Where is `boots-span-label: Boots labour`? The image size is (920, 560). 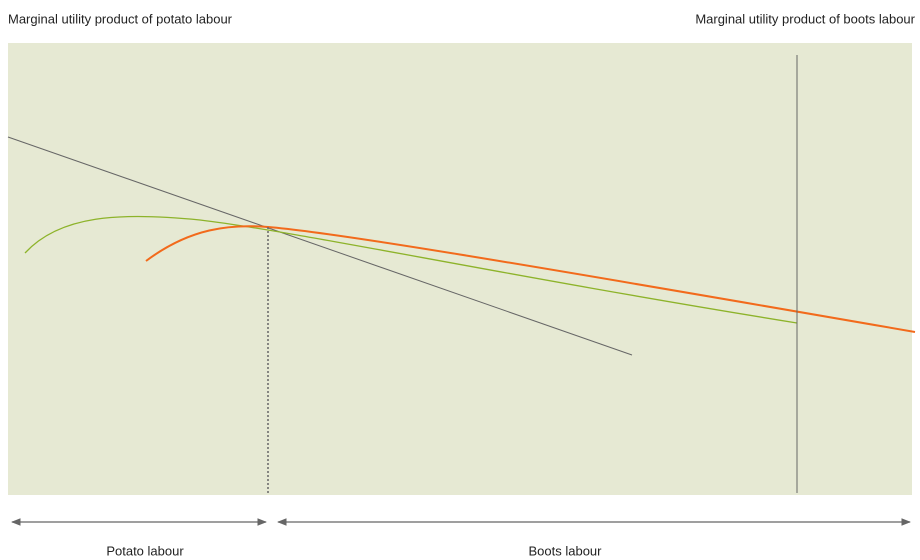 boots-span-label: Boots labour is located at coordinates (566, 550).